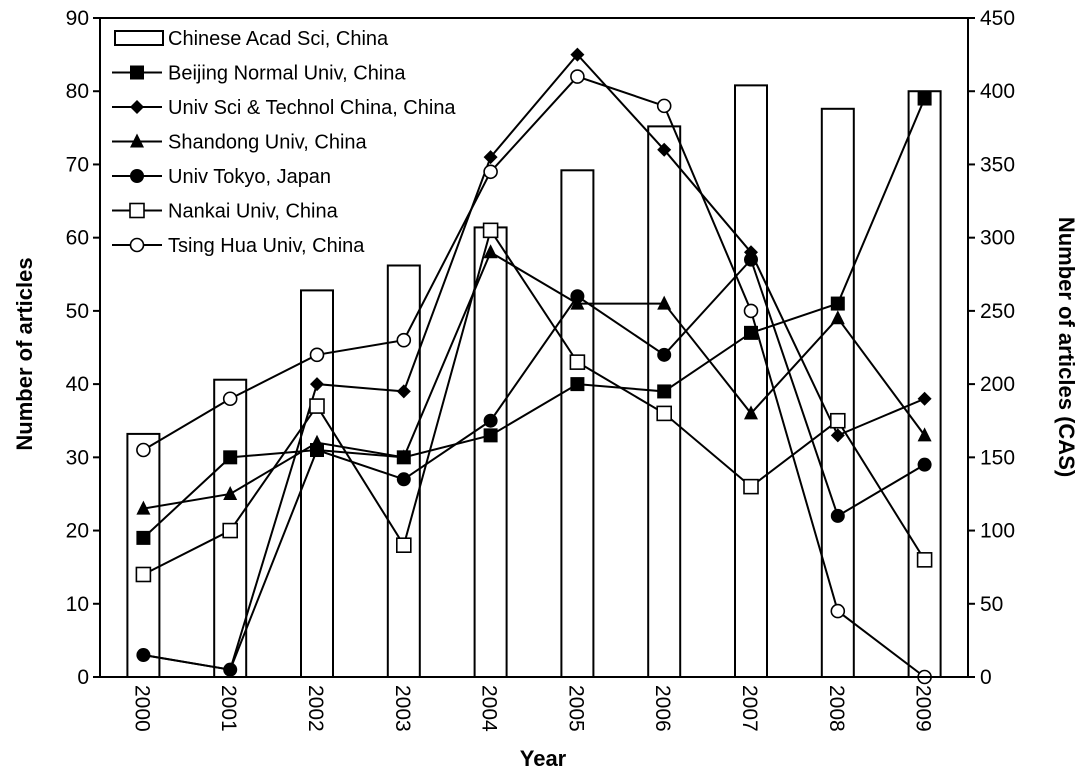  I want to click on x-tick-label: 2008, so click(836, 708).